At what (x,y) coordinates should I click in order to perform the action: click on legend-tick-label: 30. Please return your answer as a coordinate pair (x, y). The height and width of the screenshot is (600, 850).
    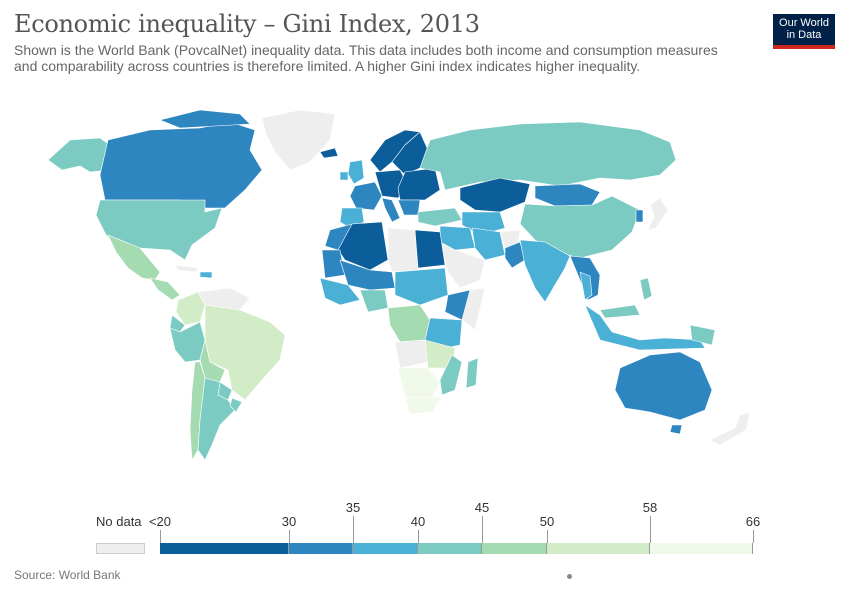
    Looking at the image, I should click on (289, 521).